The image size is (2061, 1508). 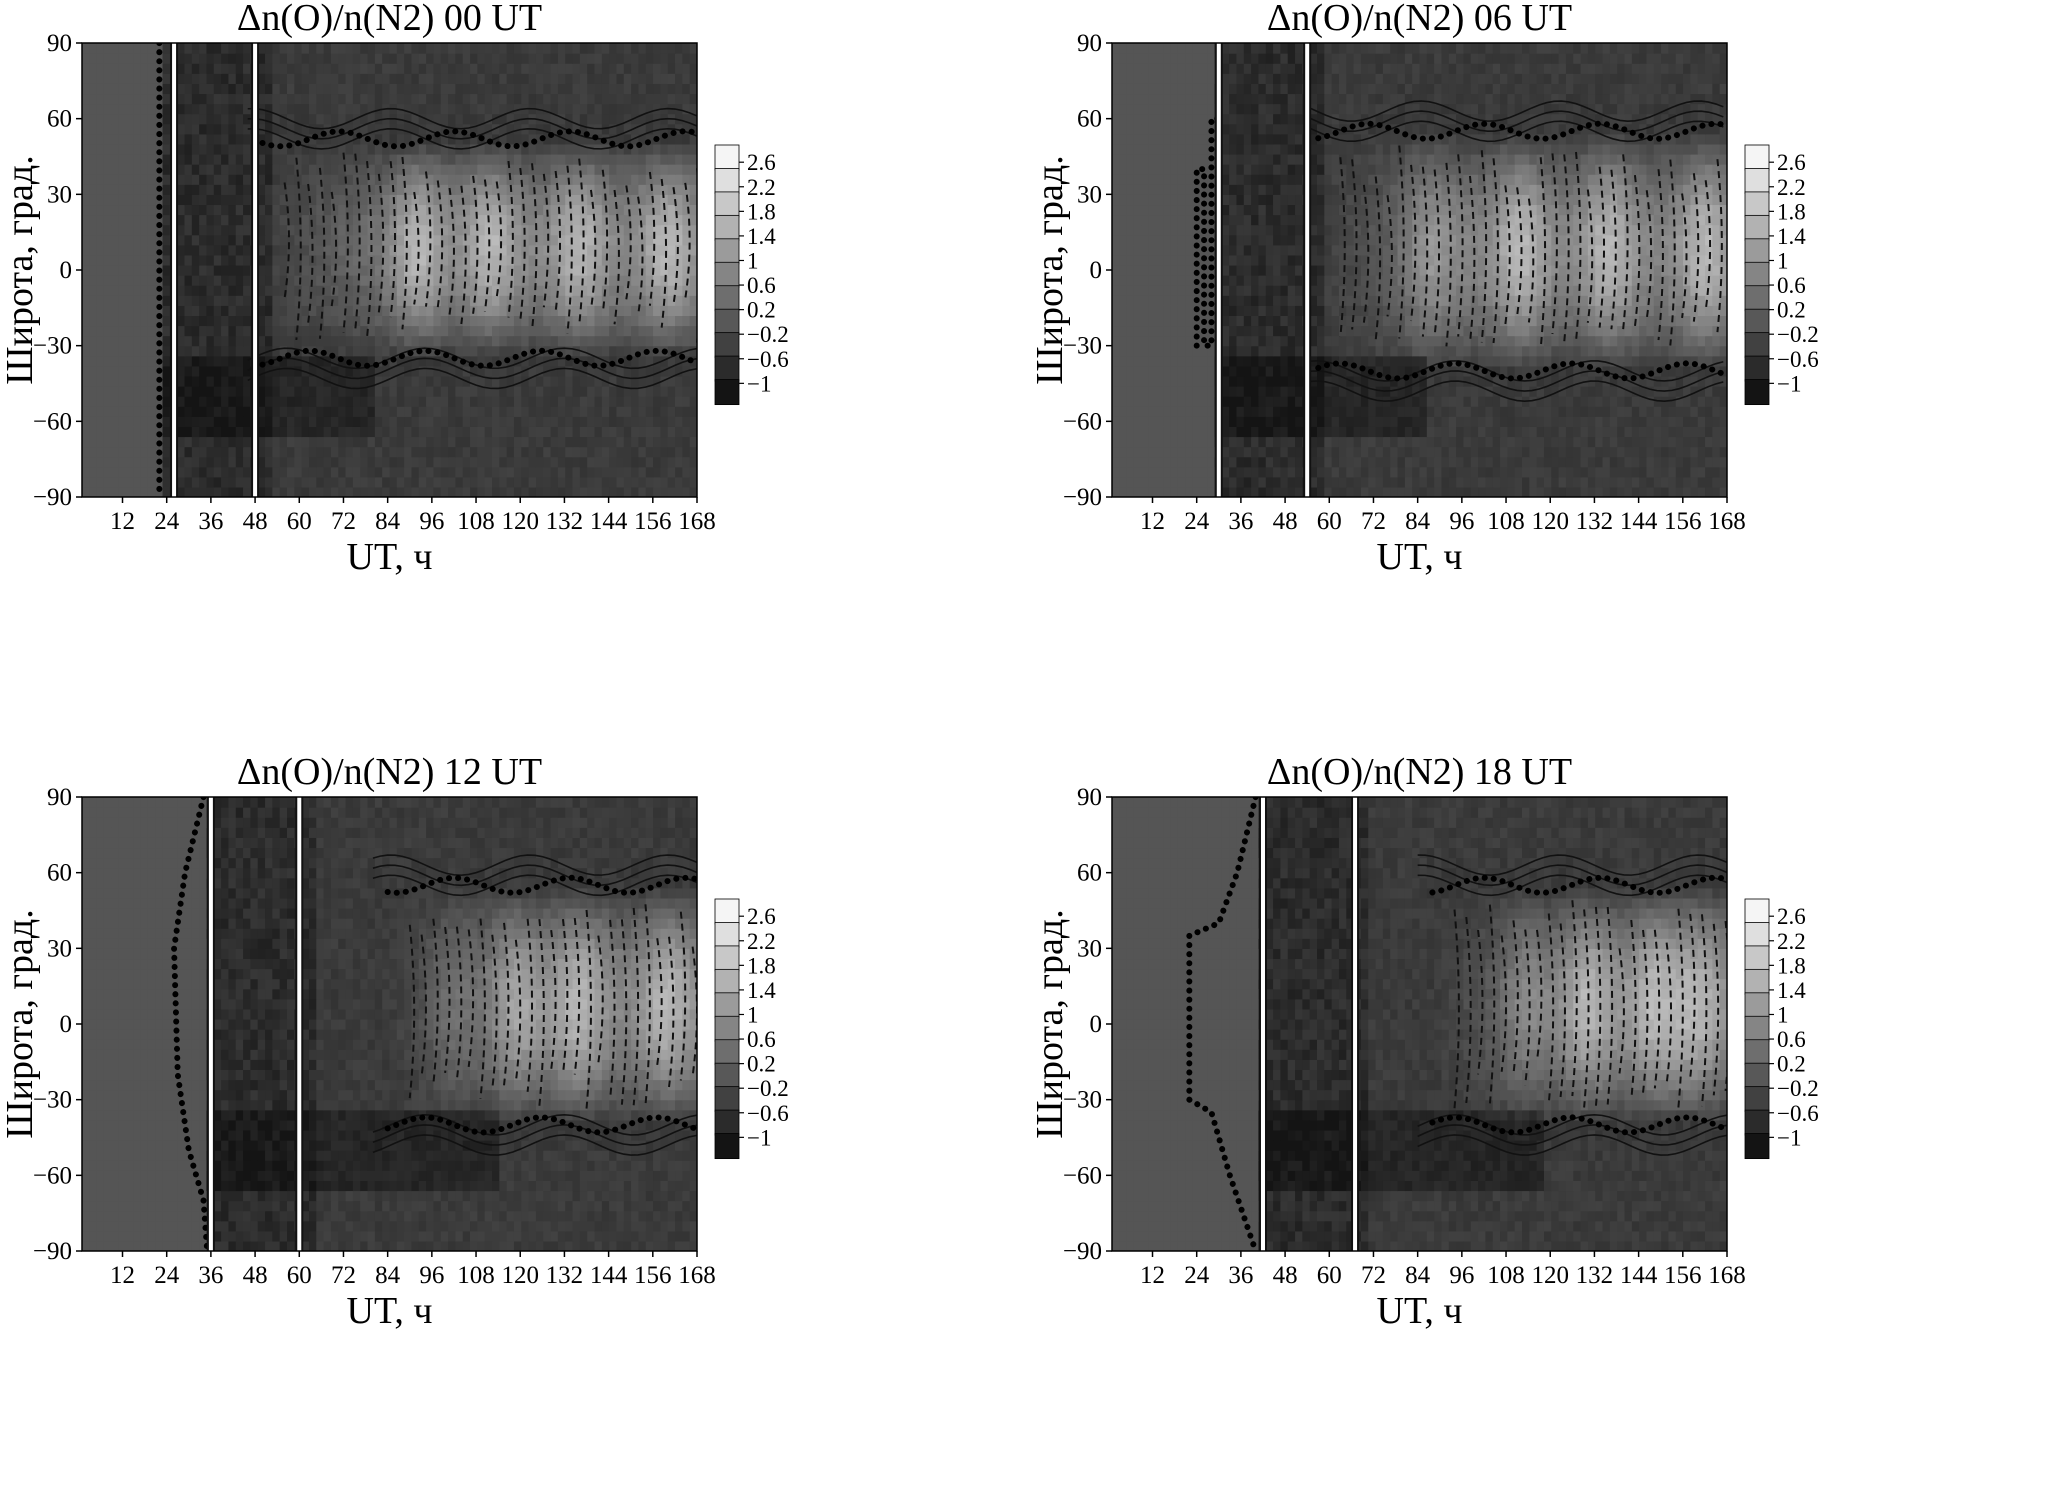 I want to click on colorbar-tick-label: 1.4, so click(x=761, y=236).